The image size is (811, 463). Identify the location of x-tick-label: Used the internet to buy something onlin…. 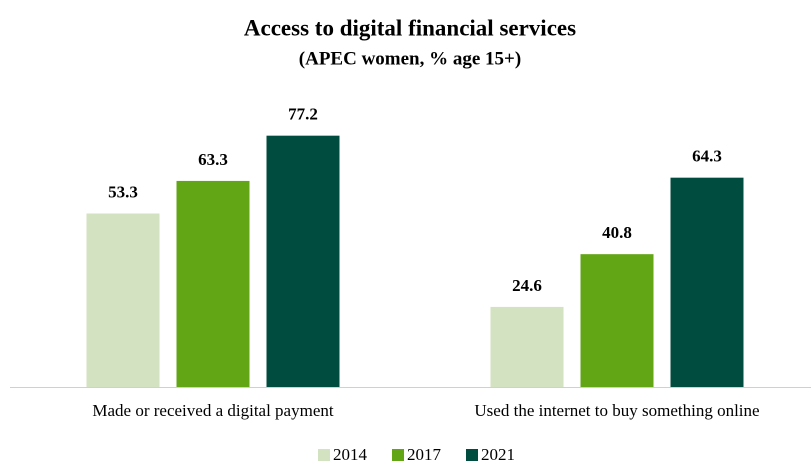
(616, 410).